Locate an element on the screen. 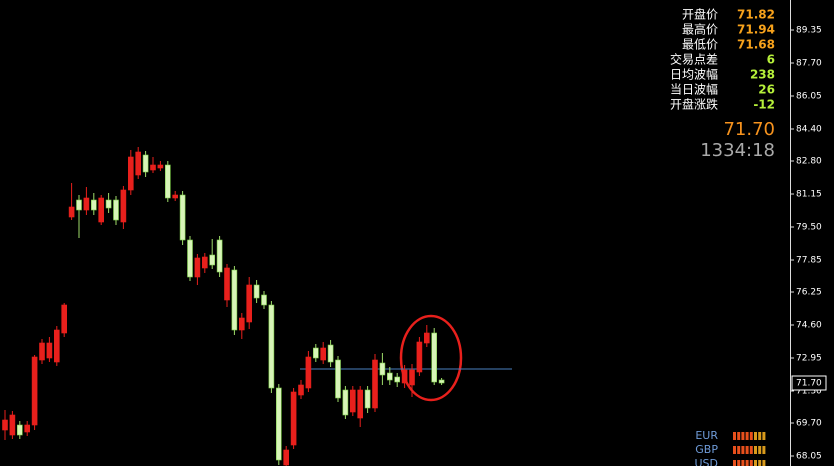 The width and height of the screenshot is (834, 466). info-label: 最低价 is located at coordinates (700, 45).